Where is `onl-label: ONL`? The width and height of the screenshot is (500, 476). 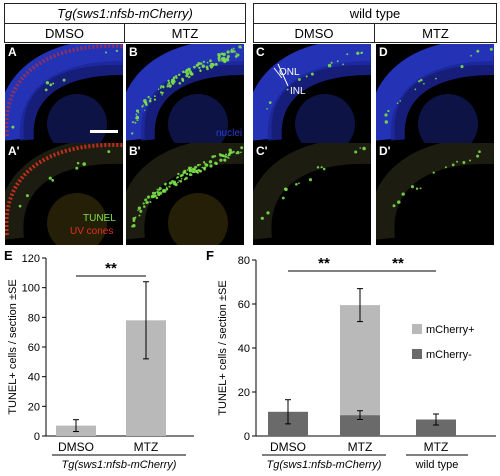 onl-label: ONL is located at coordinates (289, 72).